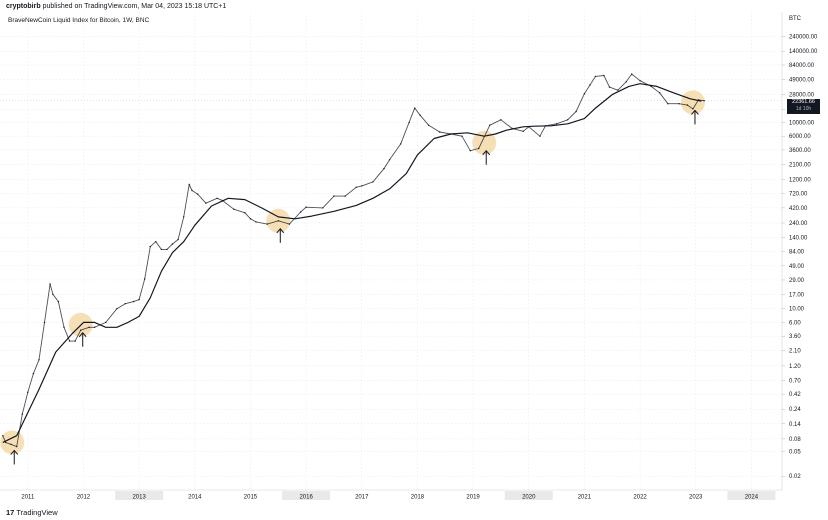 The image size is (828, 520). I want to click on y-tick-label: 29.00, so click(797, 281).